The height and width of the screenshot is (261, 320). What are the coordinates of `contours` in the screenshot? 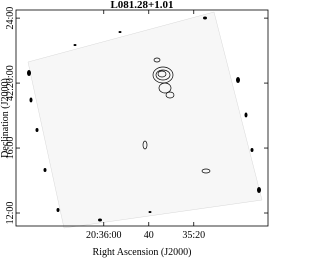 It's located at (176, 115).